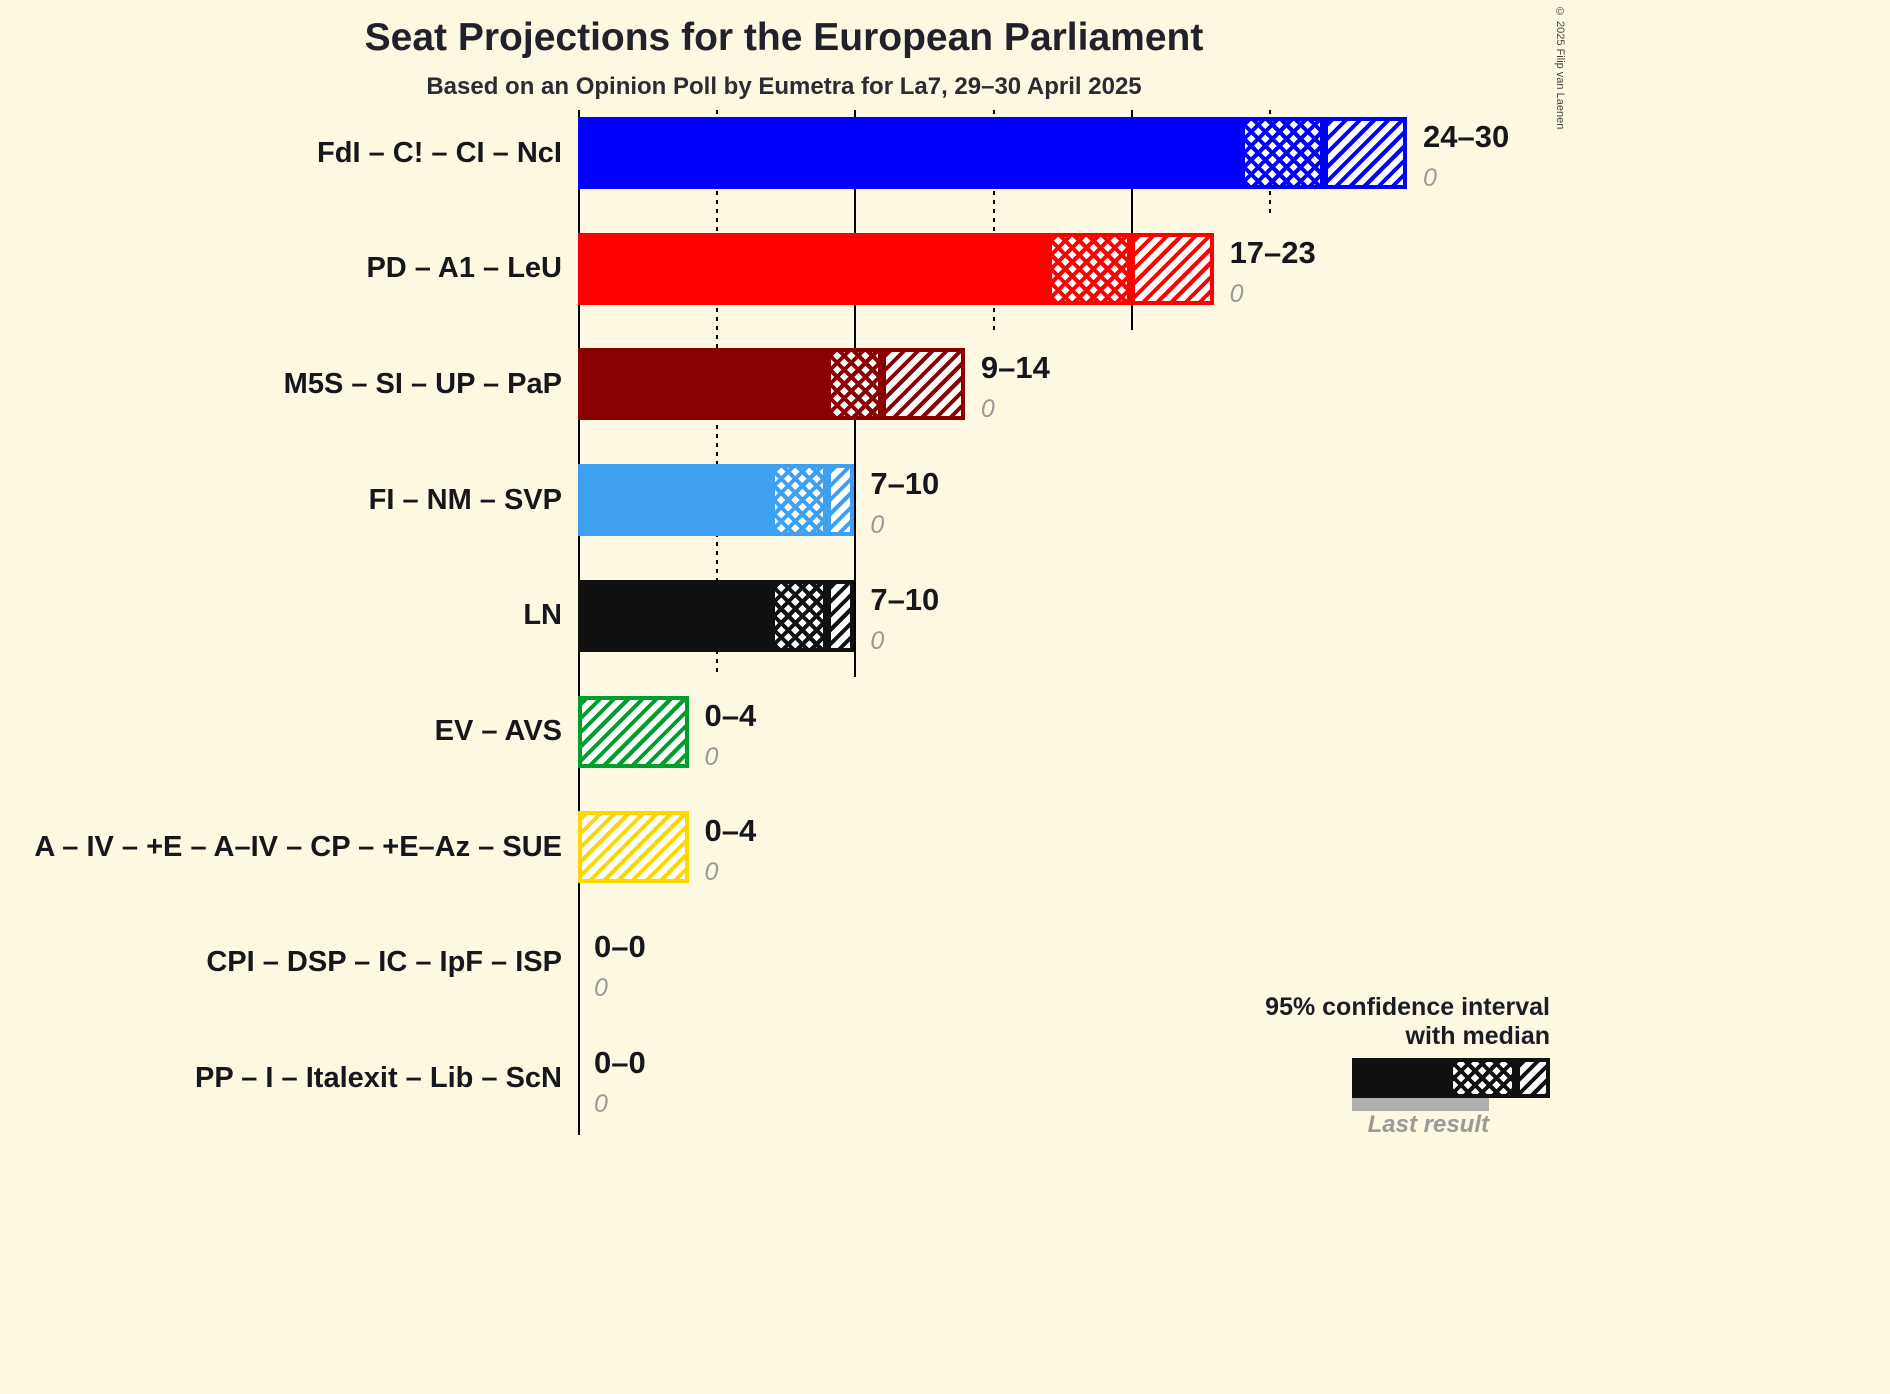 This screenshot has width=1890, height=1394. I want to click on party-label: A – IV – +E – A–IV – CP – +E–Az – SUE, so click(298, 846).